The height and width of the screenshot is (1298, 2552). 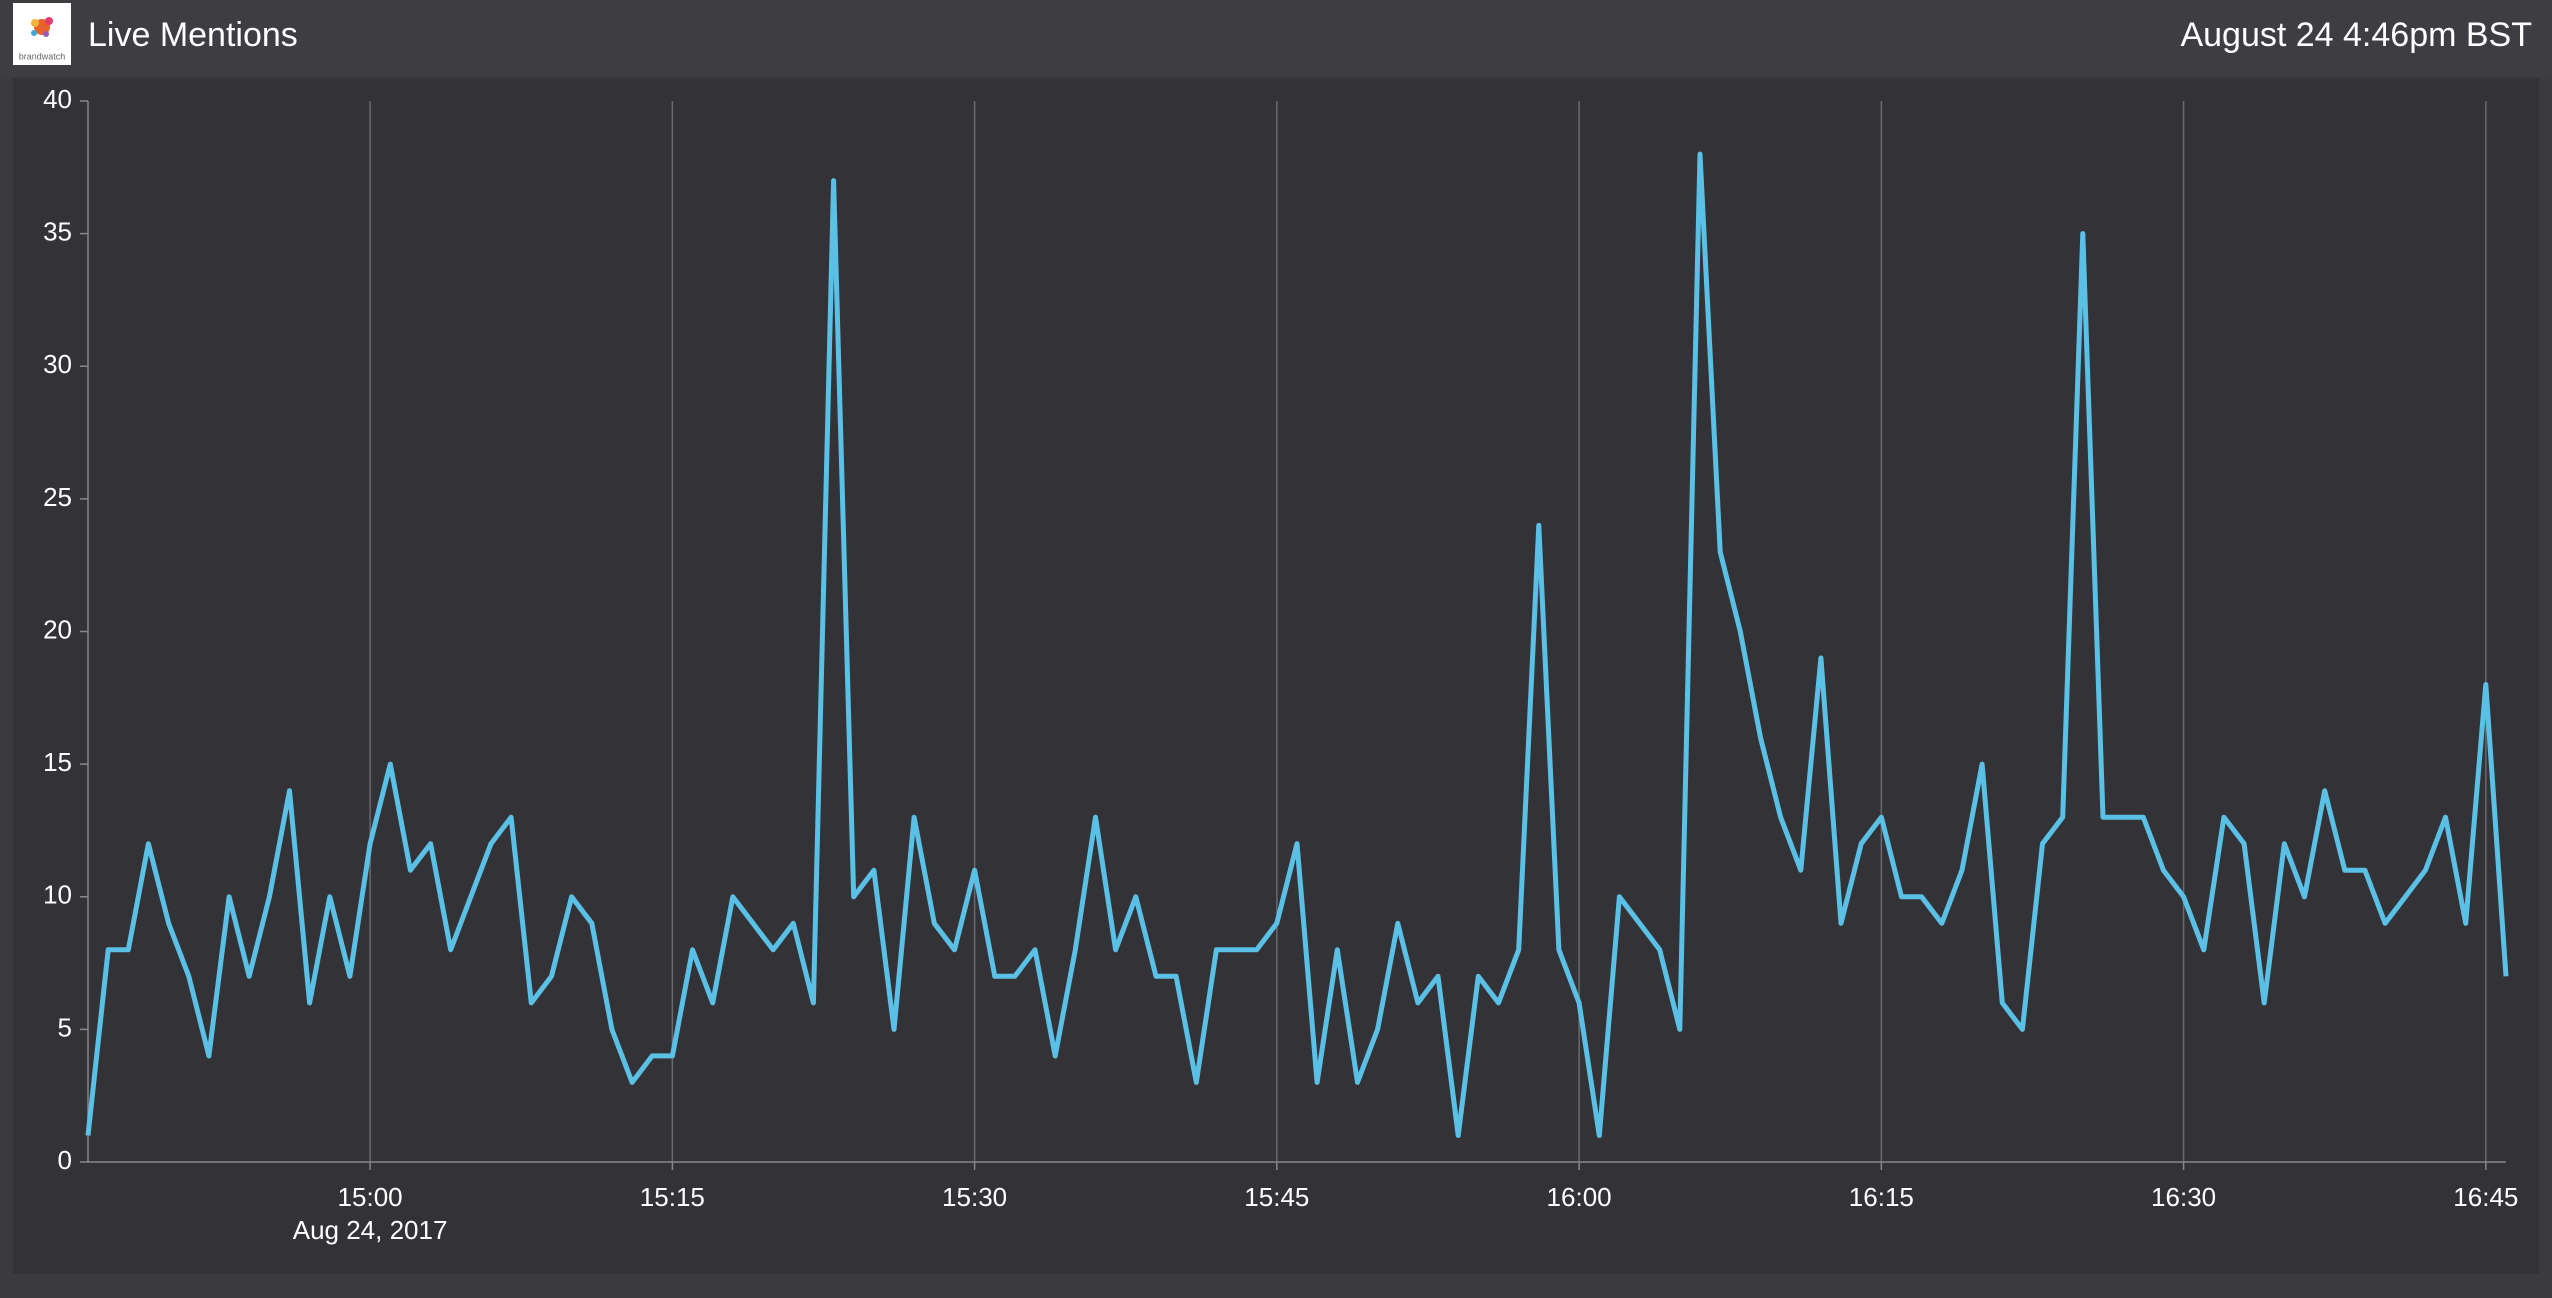 I want to click on y-tick-label: 25, so click(x=57, y=497).